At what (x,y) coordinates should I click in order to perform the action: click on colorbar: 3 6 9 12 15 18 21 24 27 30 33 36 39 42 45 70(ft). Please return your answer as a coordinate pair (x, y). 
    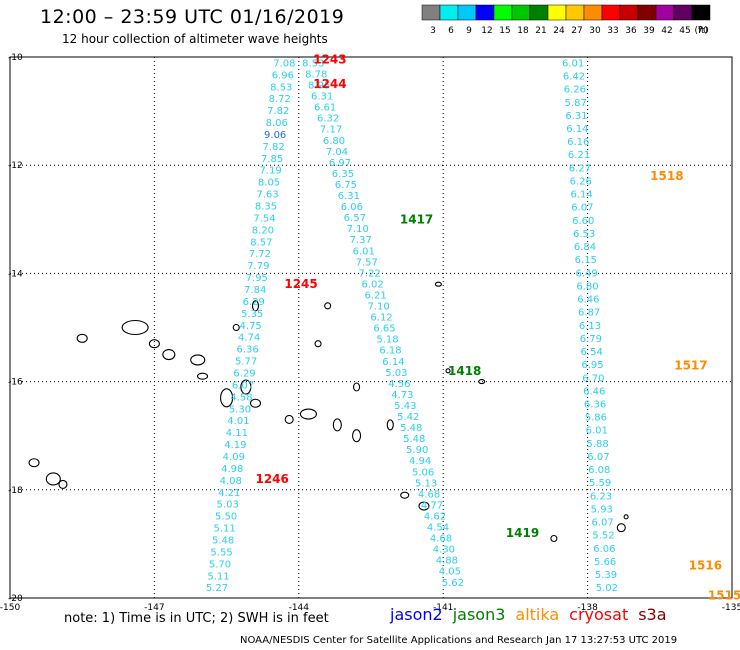
    Looking at the image, I should click on (566, 20).